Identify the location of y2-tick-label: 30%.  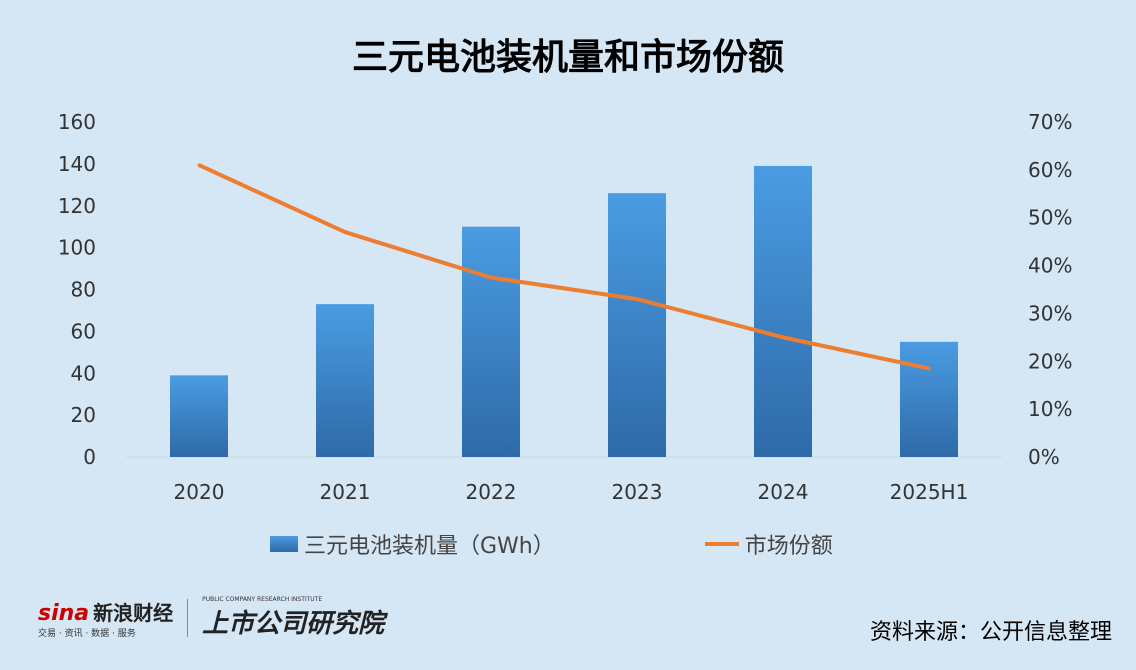
(1050, 313).